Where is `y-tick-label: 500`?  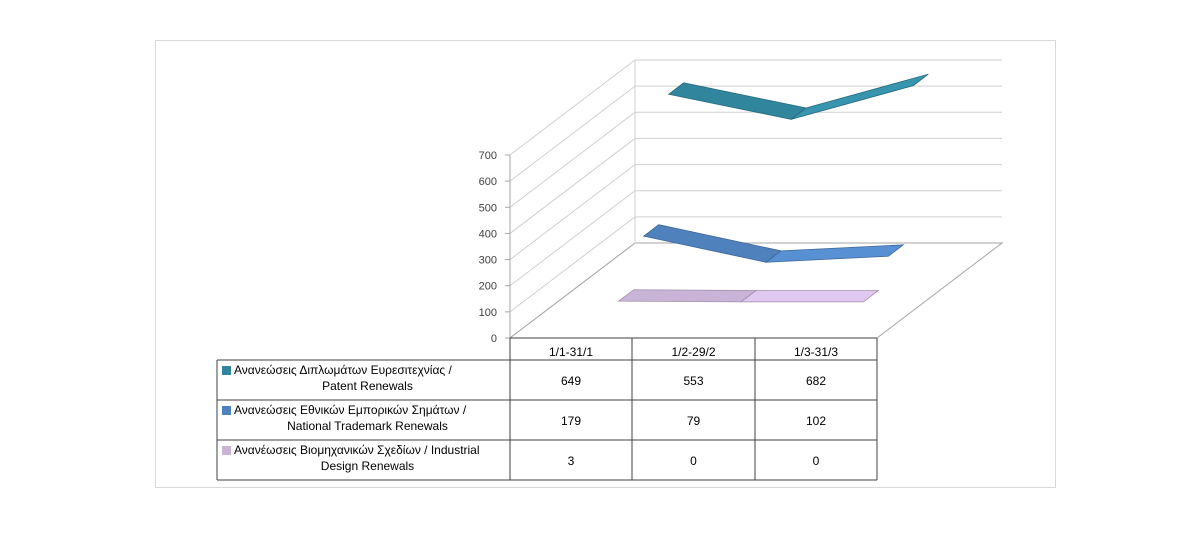
y-tick-label: 500 is located at coordinates (488, 208).